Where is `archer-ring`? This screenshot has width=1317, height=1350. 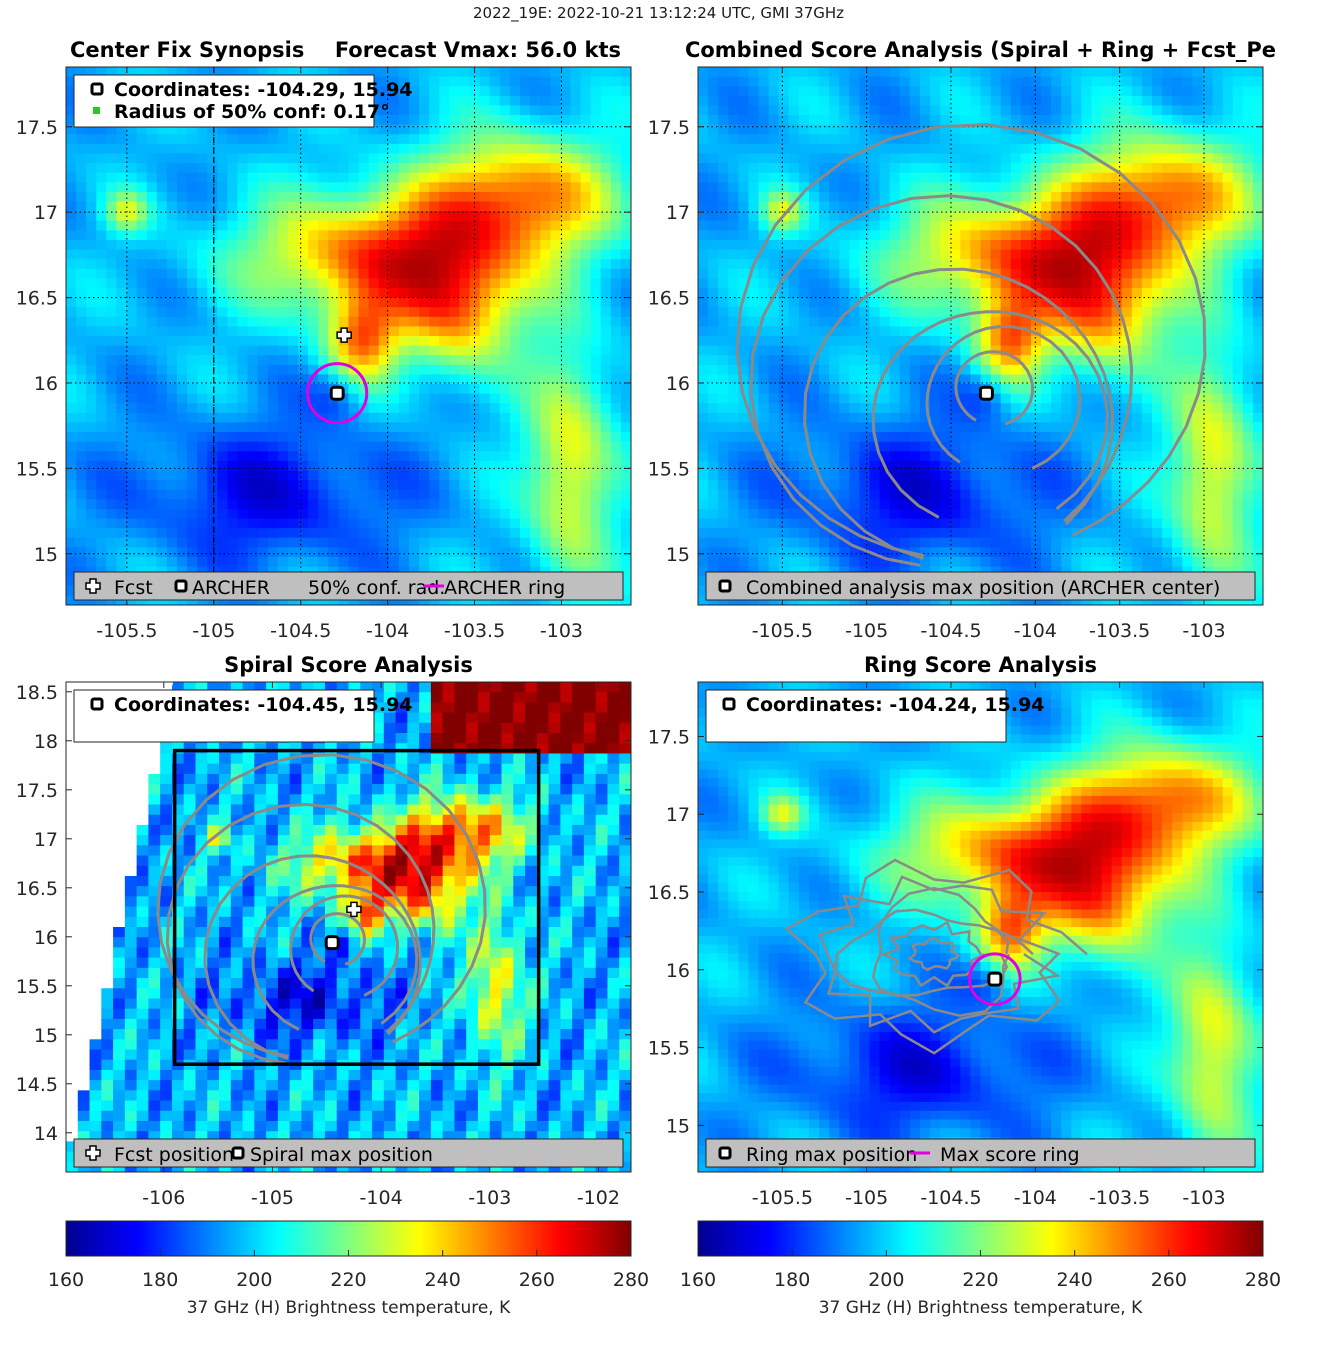 archer-ring is located at coordinates (337, 393).